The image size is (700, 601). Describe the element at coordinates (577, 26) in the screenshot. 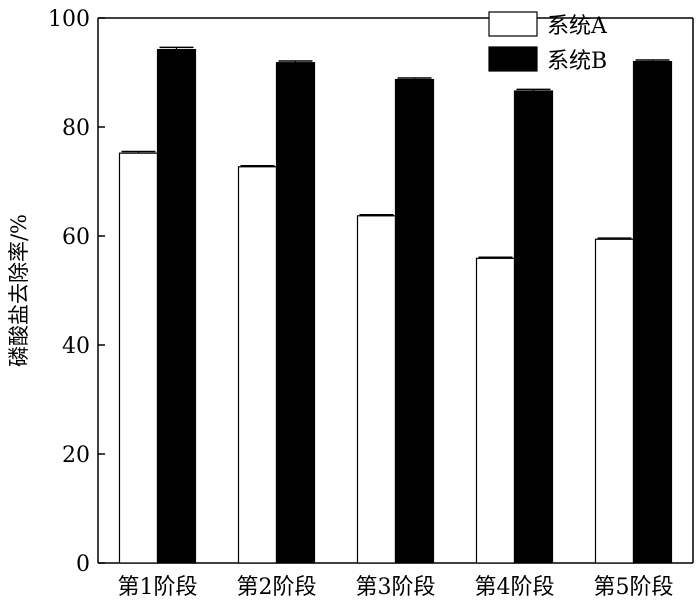

I see `legend-label-a: 系统A` at that location.